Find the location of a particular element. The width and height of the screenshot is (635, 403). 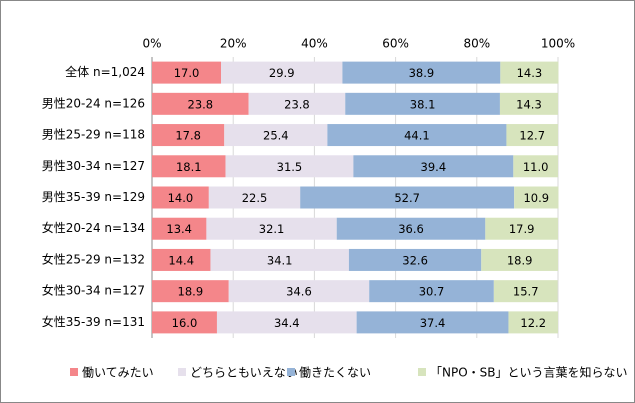

value-label: 15.7 is located at coordinates (526, 292).